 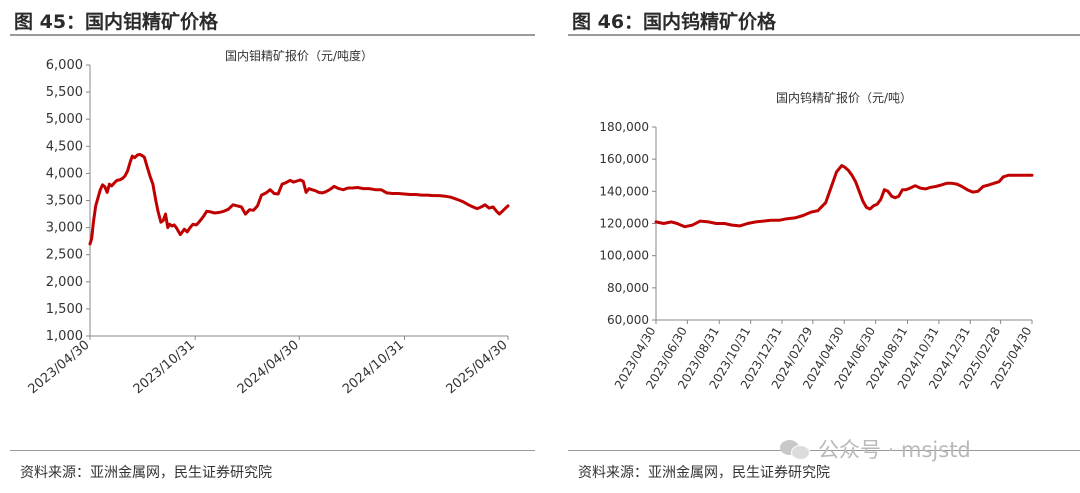 I want to click on x-tick-label: 2025/04/30, so click(x=477, y=368).